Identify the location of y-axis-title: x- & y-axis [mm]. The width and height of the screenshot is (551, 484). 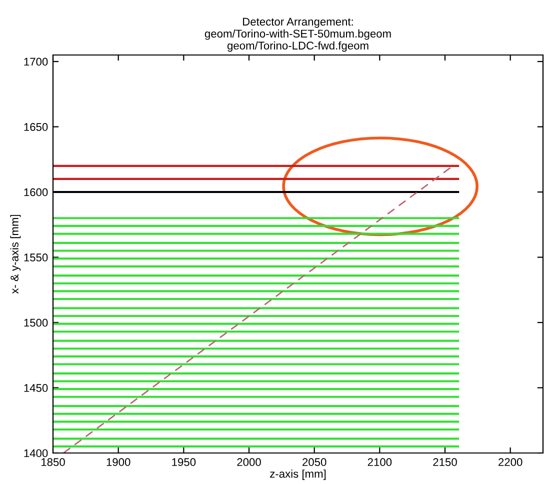
(15, 254).